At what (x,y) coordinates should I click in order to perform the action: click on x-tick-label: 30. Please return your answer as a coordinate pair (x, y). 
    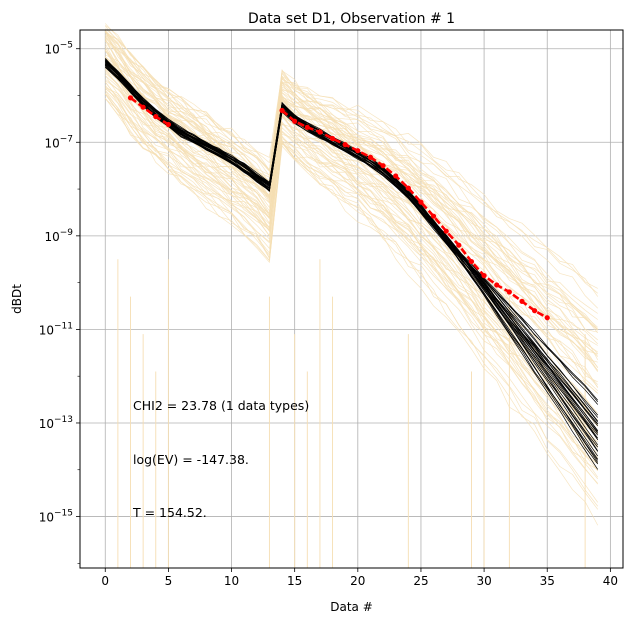
    Looking at the image, I should click on (483, 581).